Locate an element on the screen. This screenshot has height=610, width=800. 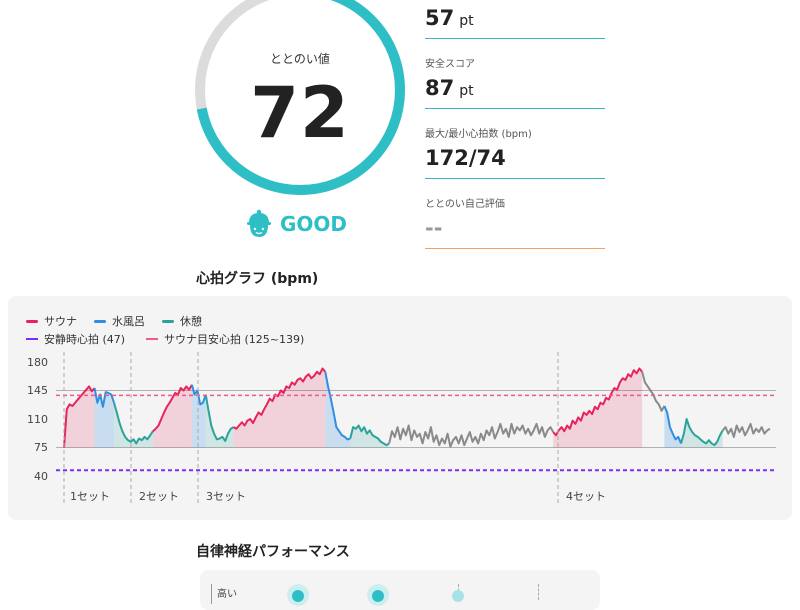
y-tick: 145 is located at coordinates (37, 390).